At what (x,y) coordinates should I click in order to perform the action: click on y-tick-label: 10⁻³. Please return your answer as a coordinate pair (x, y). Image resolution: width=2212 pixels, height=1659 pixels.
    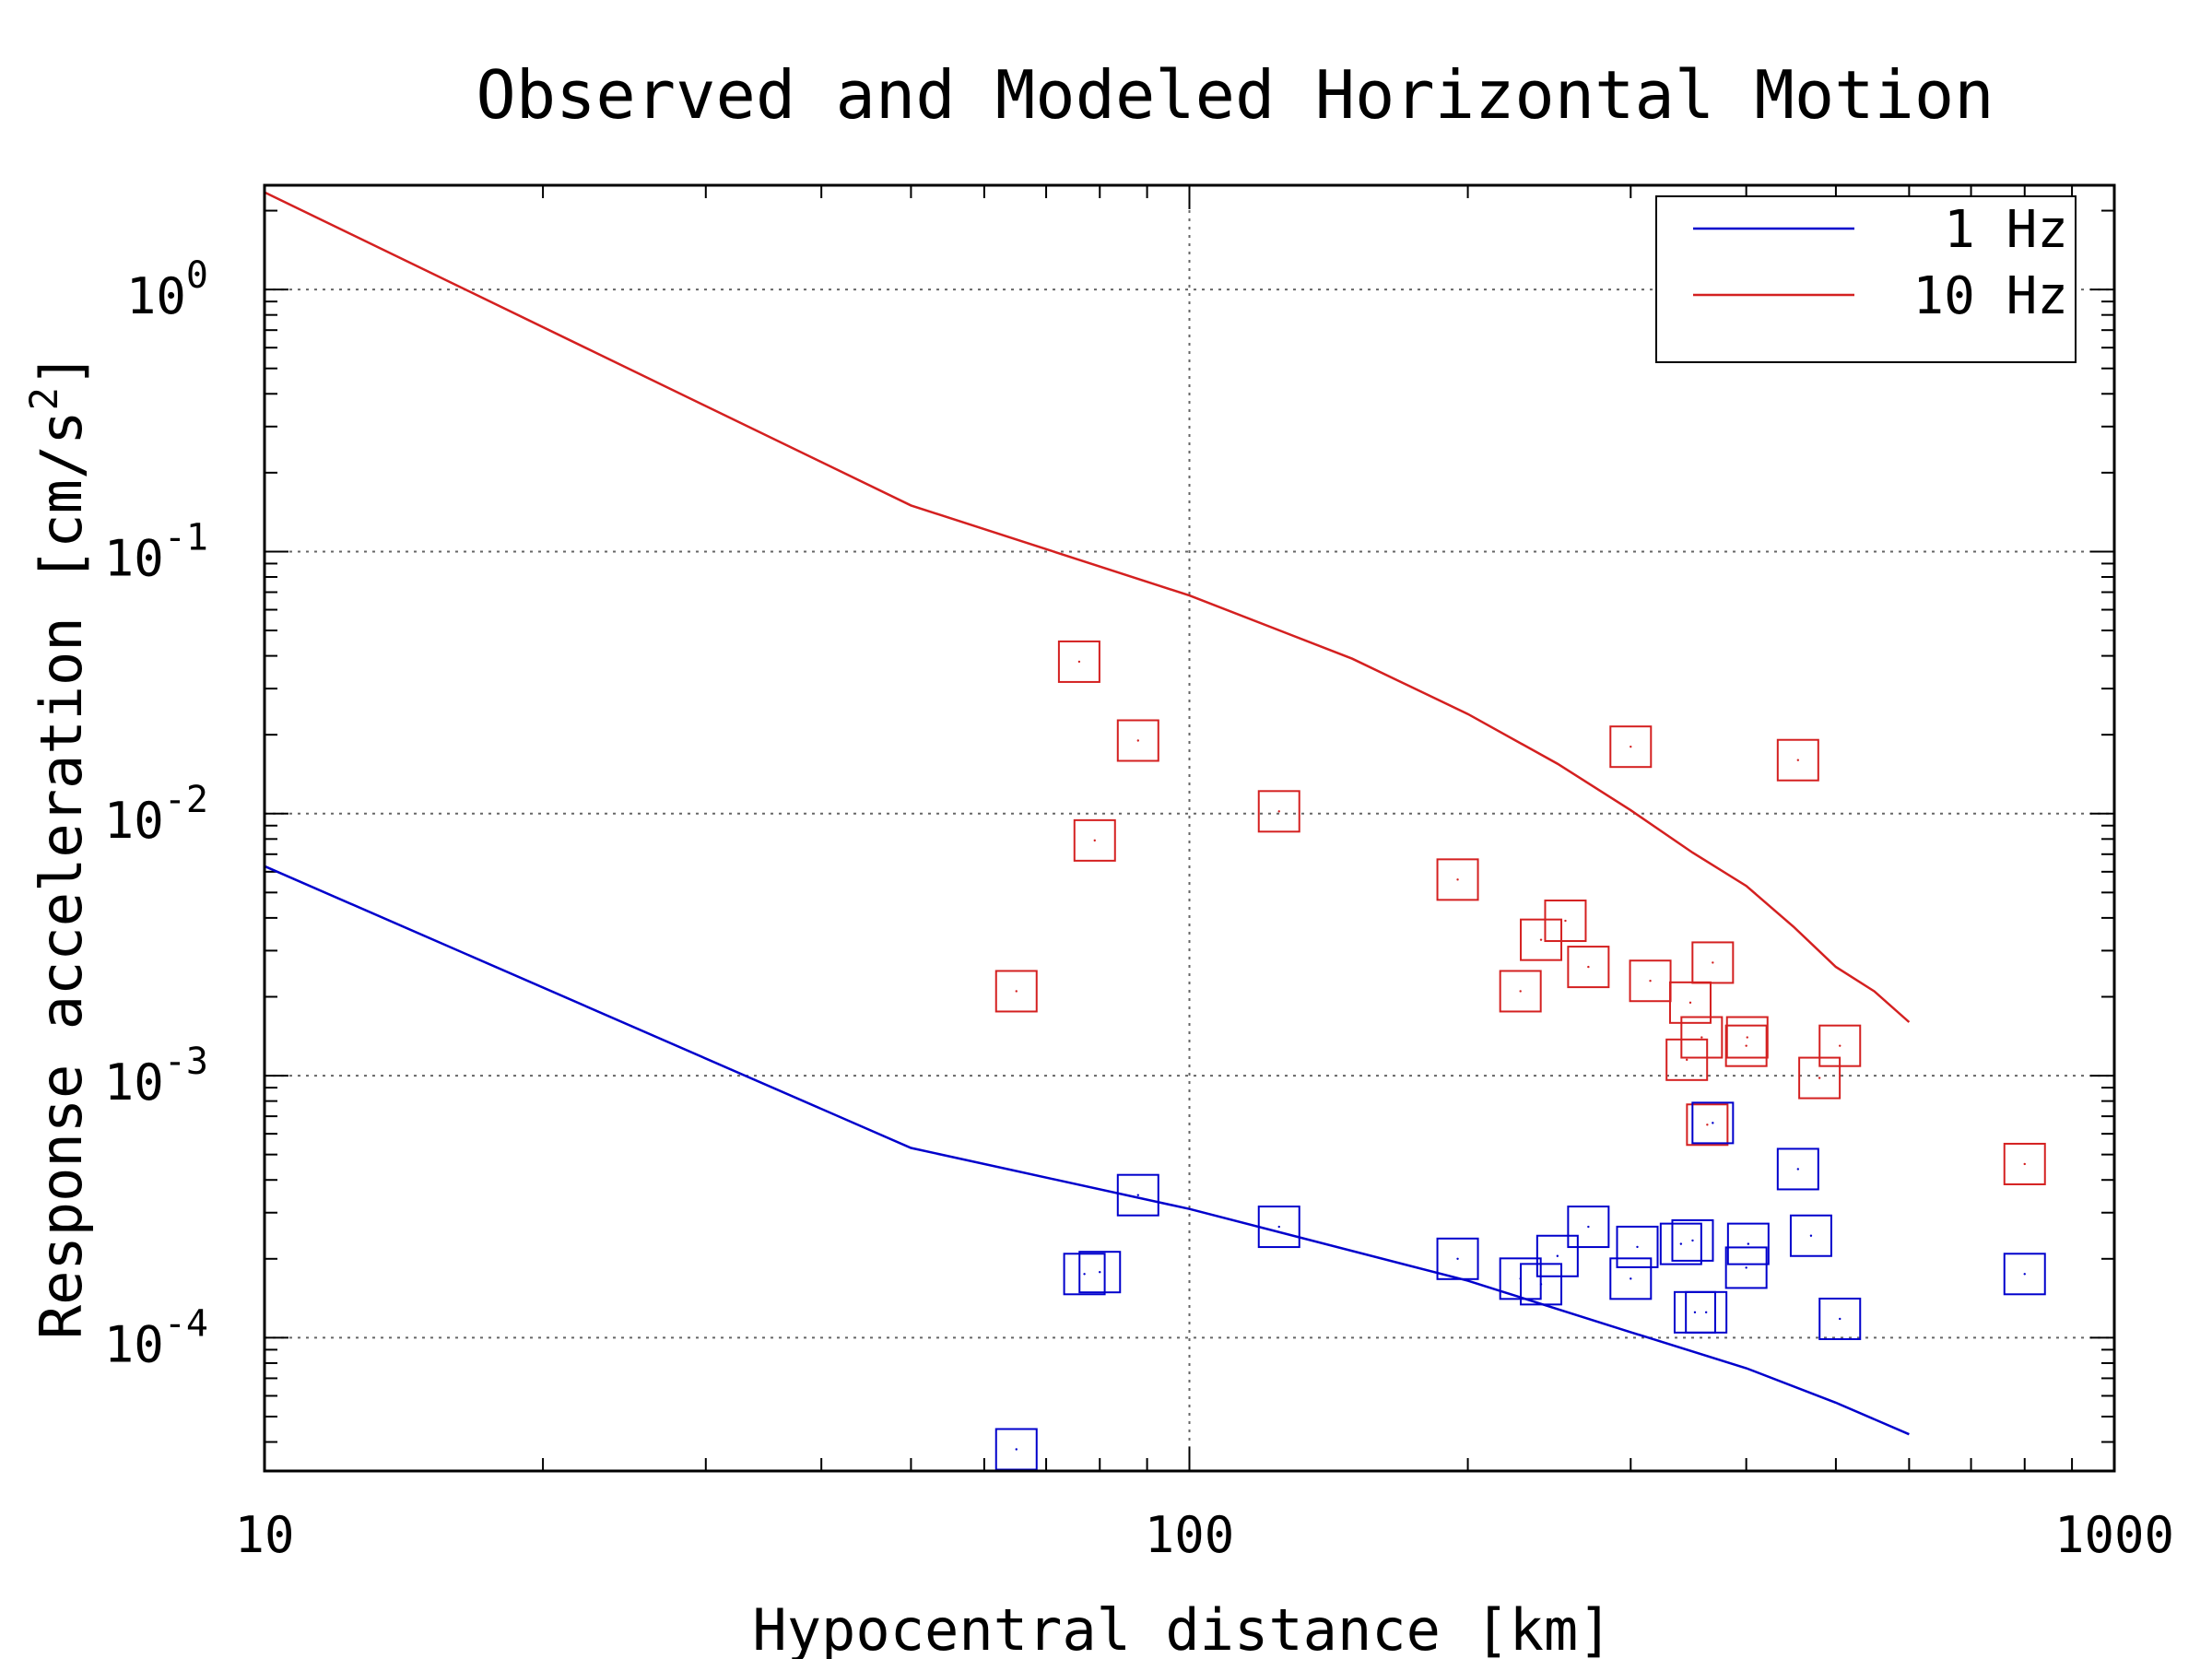
    Looking at the image, I should click on (156, 1076).